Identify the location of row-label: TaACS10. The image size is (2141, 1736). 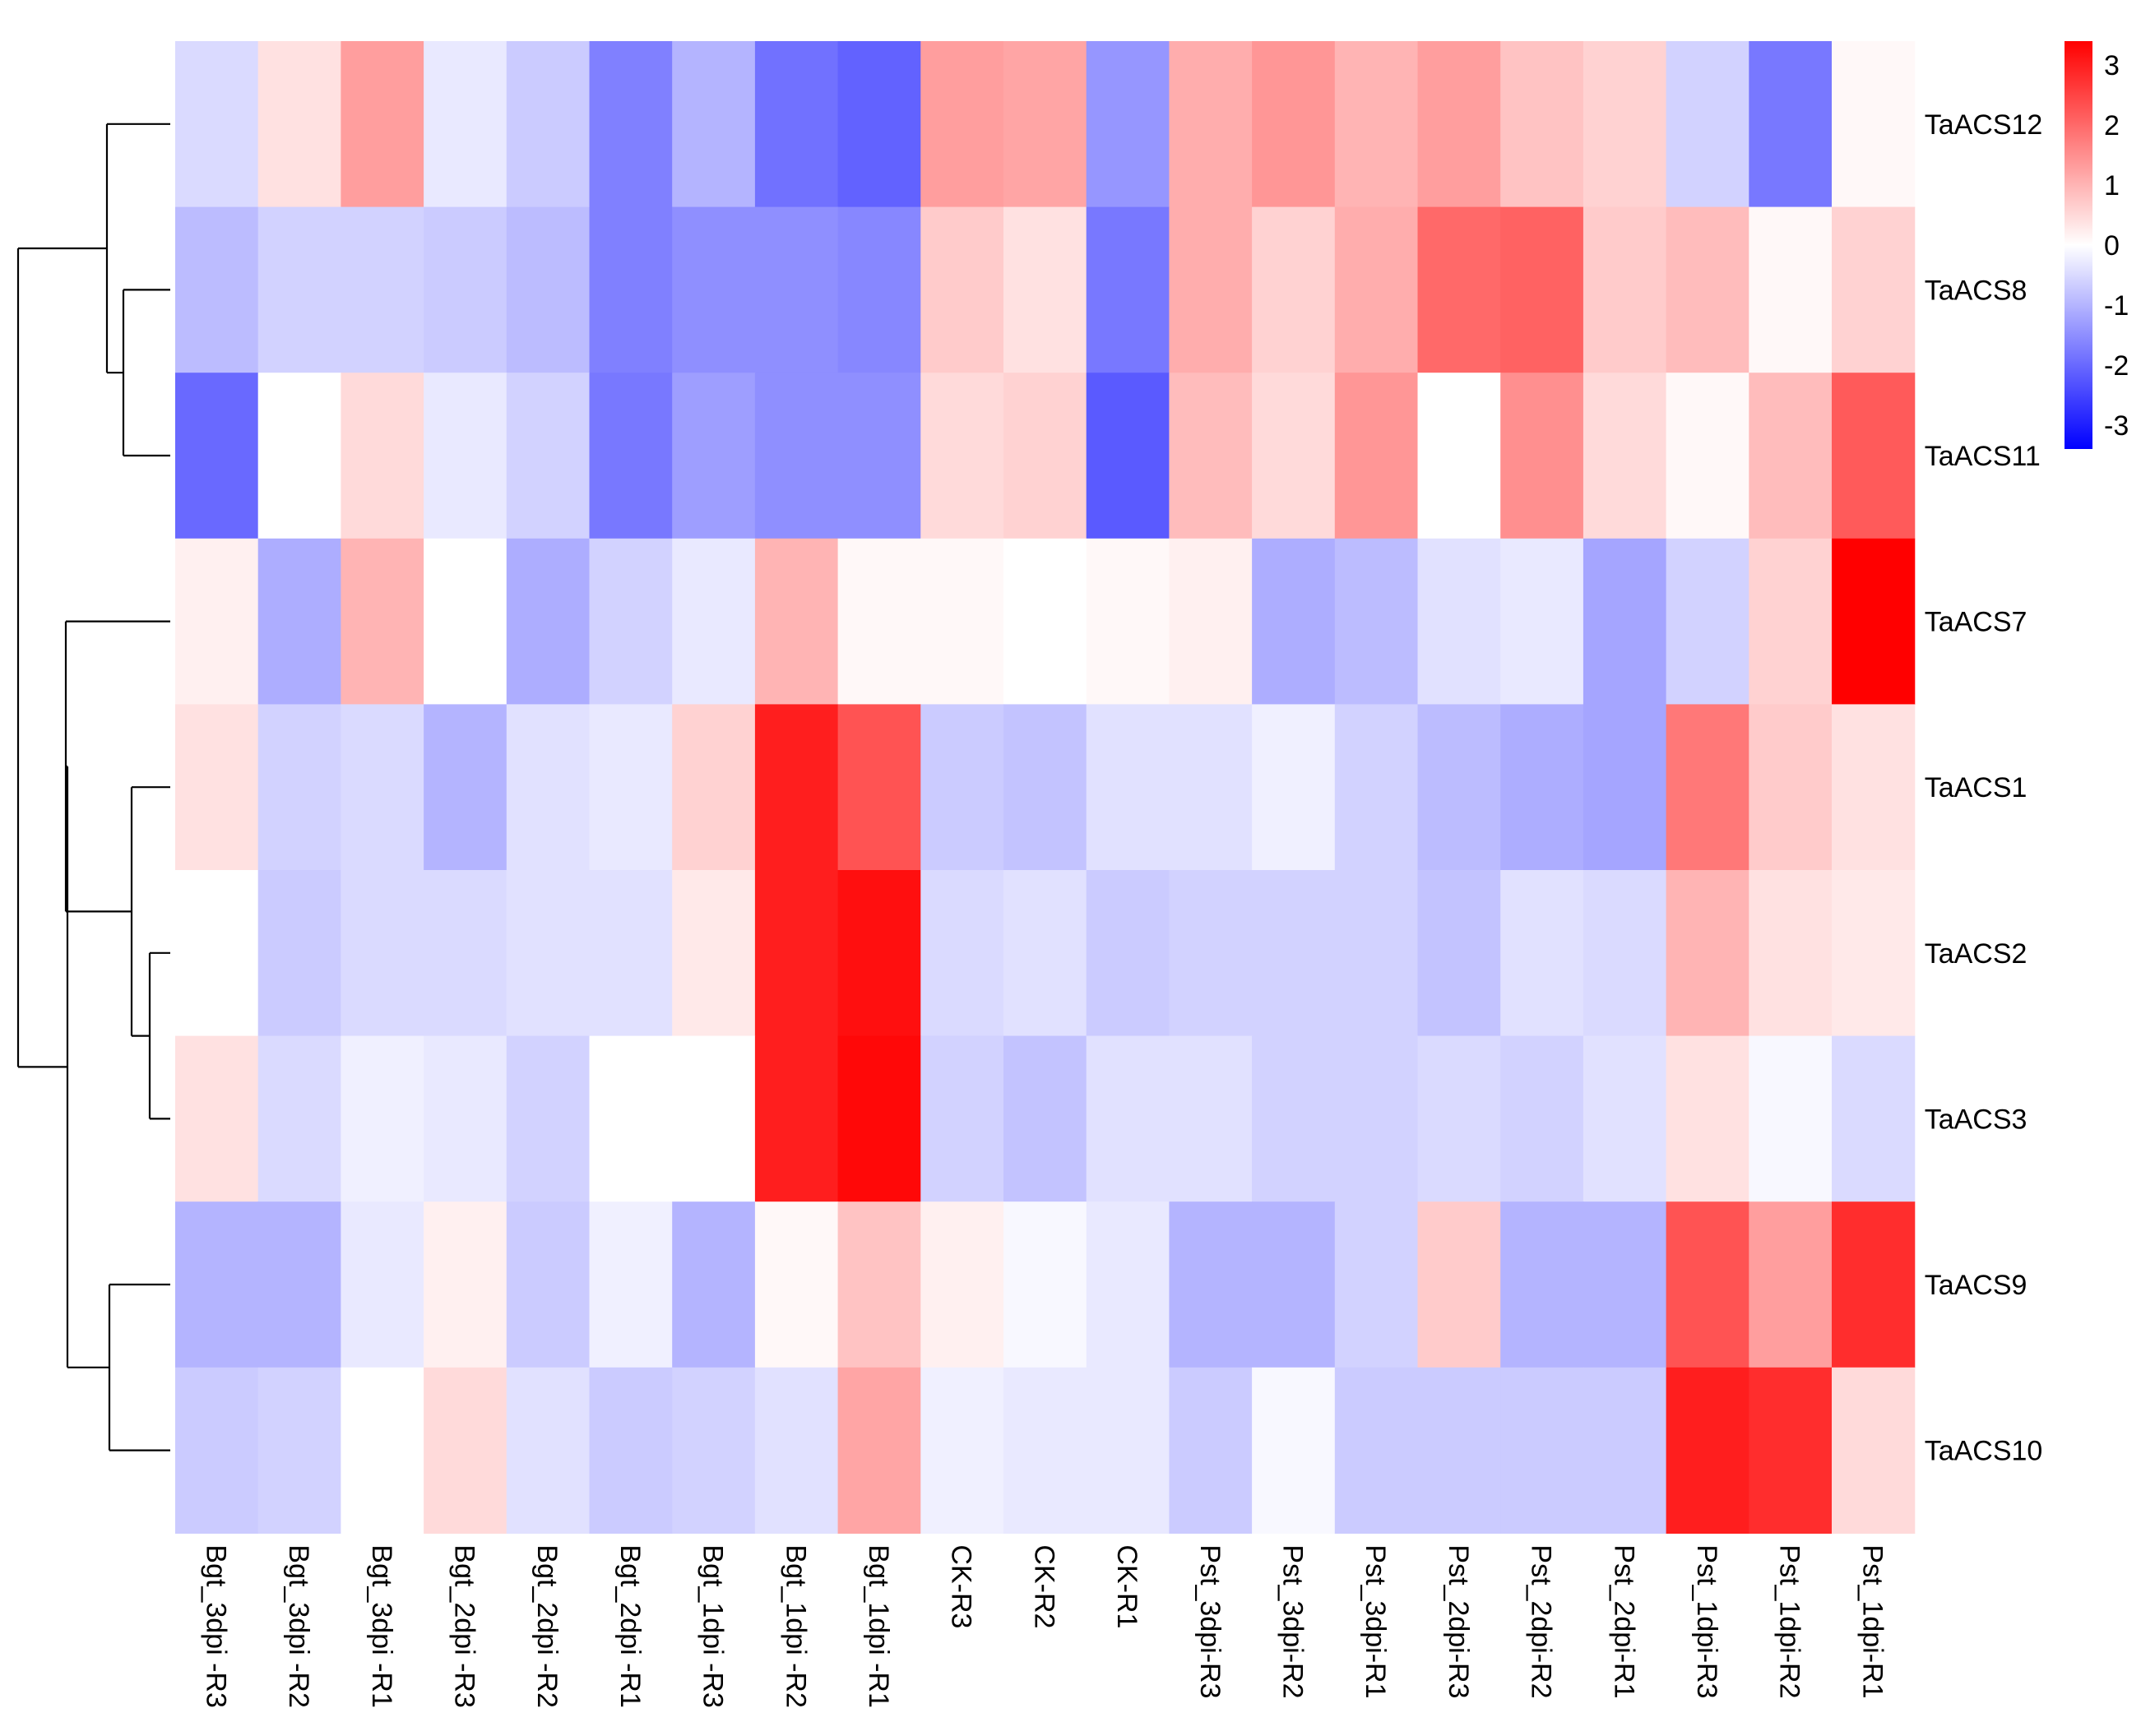
(1984, 1451).